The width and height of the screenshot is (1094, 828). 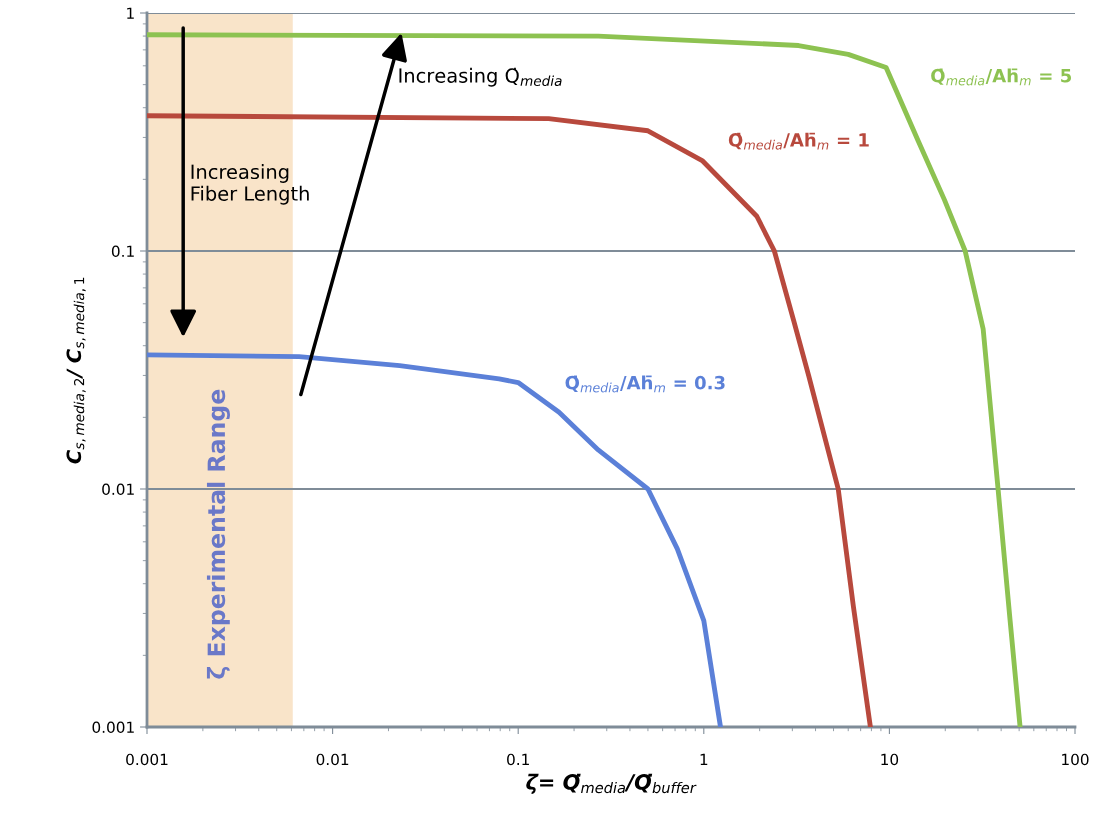 What do you see at coordinates (890, 759) in the screenshot?
I see `x-tick-label: 10` at bounding box center [890, 759].